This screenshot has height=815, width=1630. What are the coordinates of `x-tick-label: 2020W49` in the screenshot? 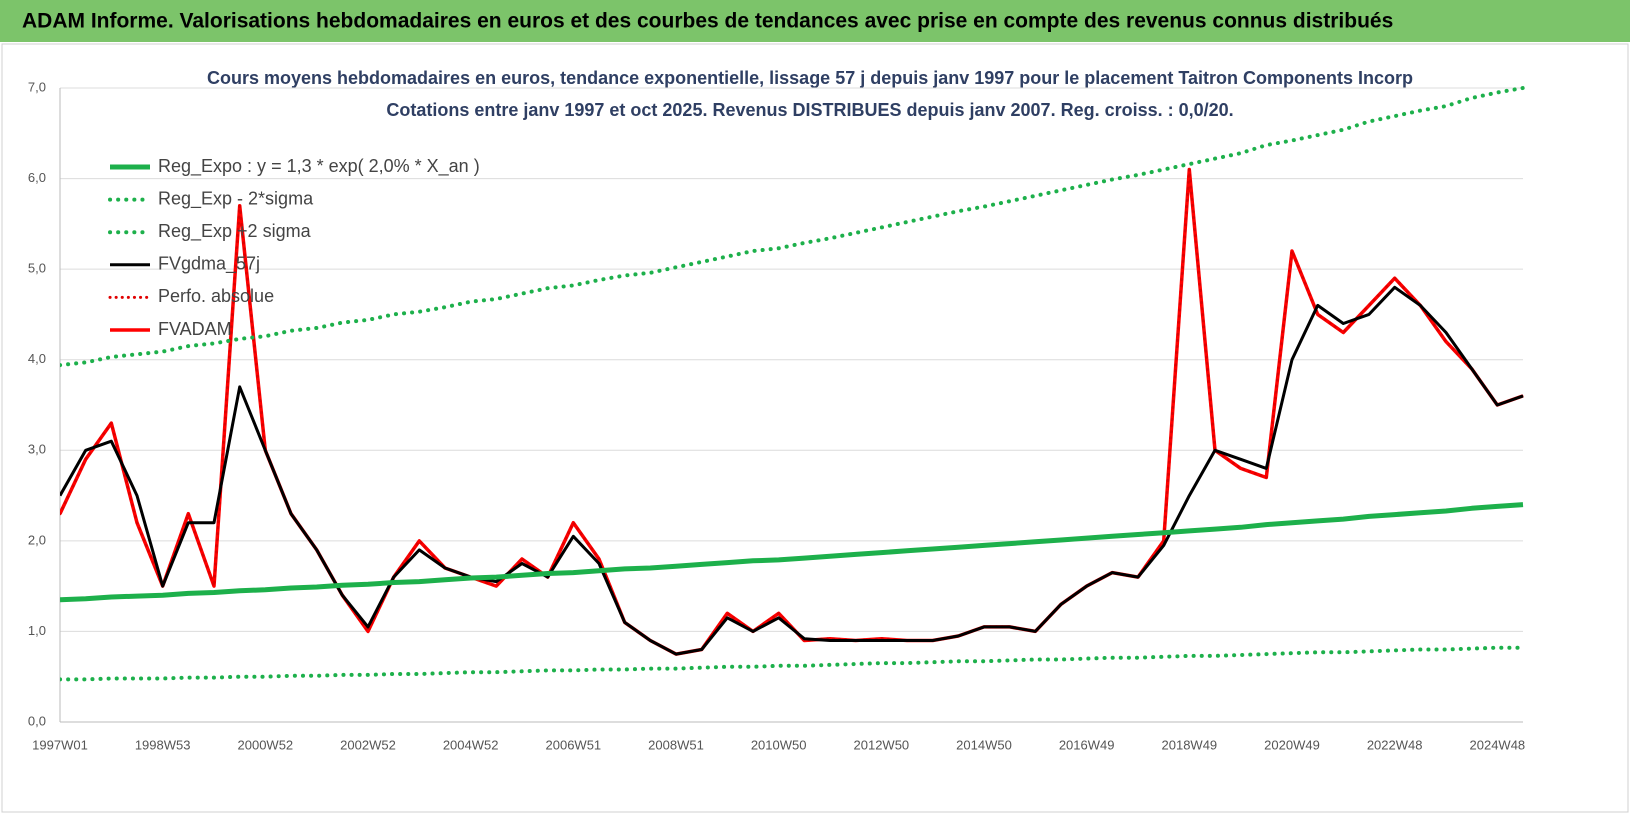 It's located at (1292, 744).